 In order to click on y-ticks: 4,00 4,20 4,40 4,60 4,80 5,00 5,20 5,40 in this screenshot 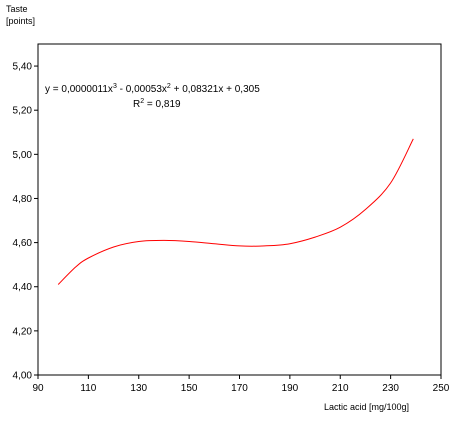, I will do `click(25, 222)`.